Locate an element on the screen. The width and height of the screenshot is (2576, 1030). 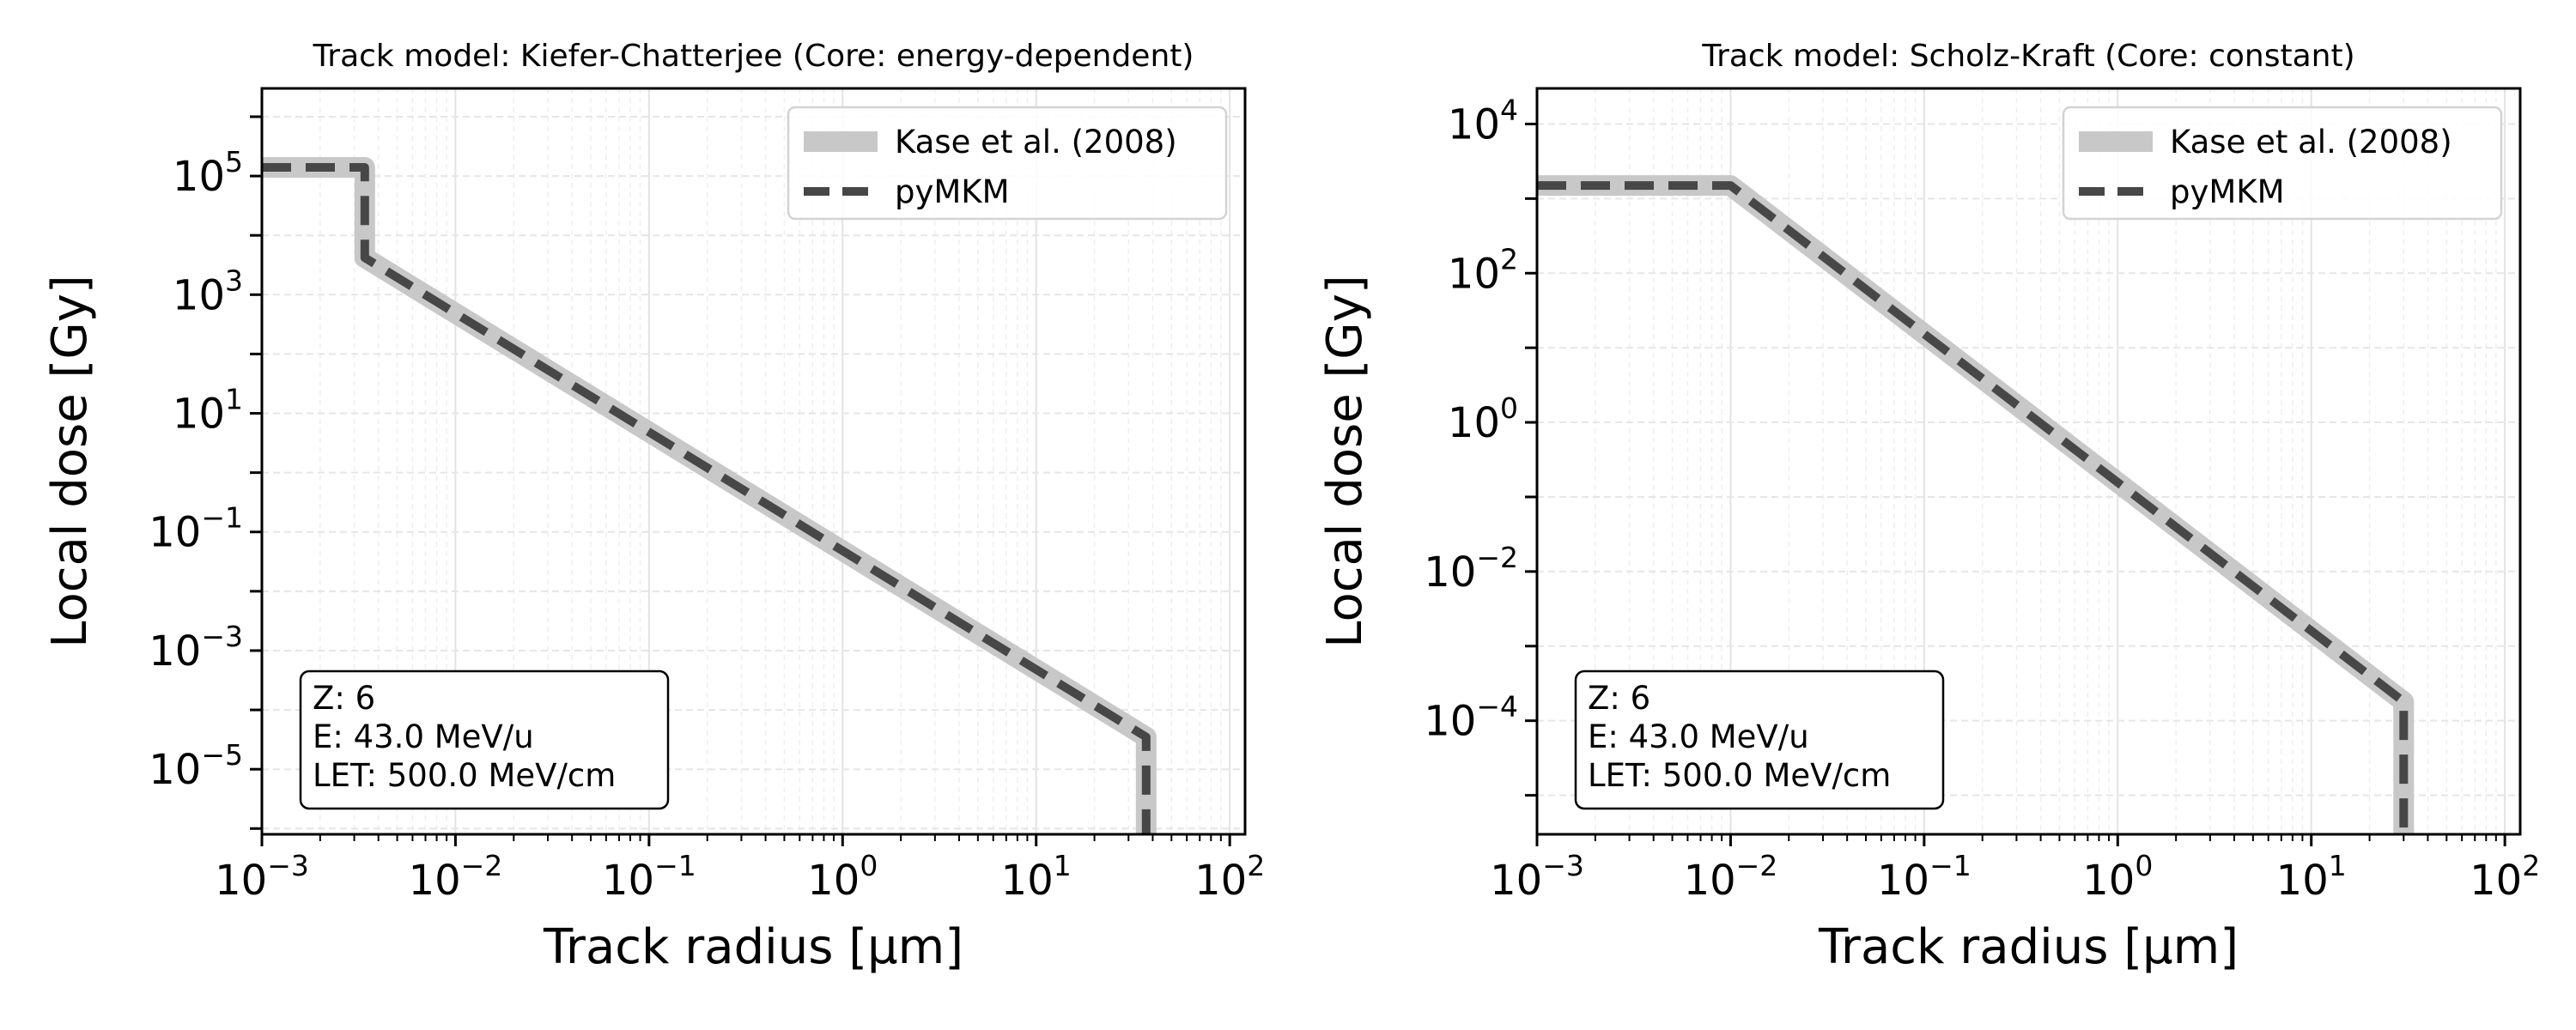
y-tick-label-exp: 2 is located at coordinates (1509, 259).